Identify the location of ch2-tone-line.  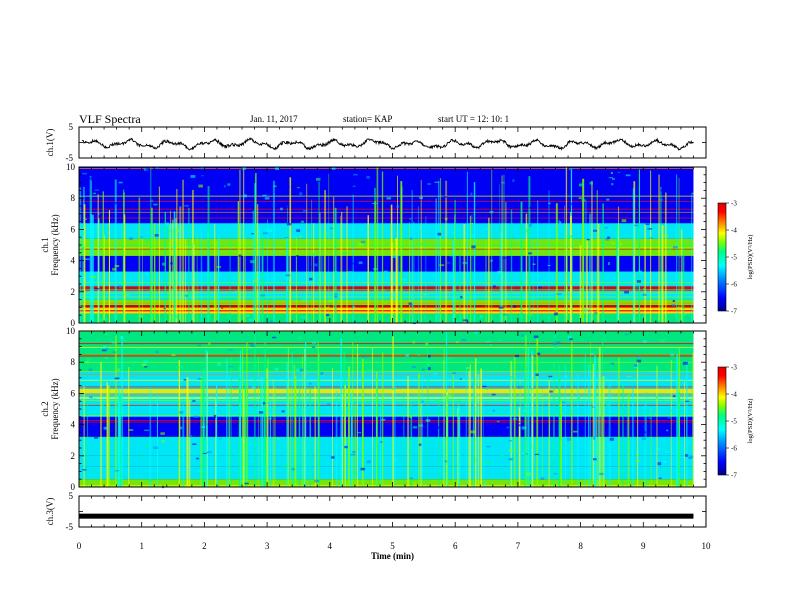
(386, 331).